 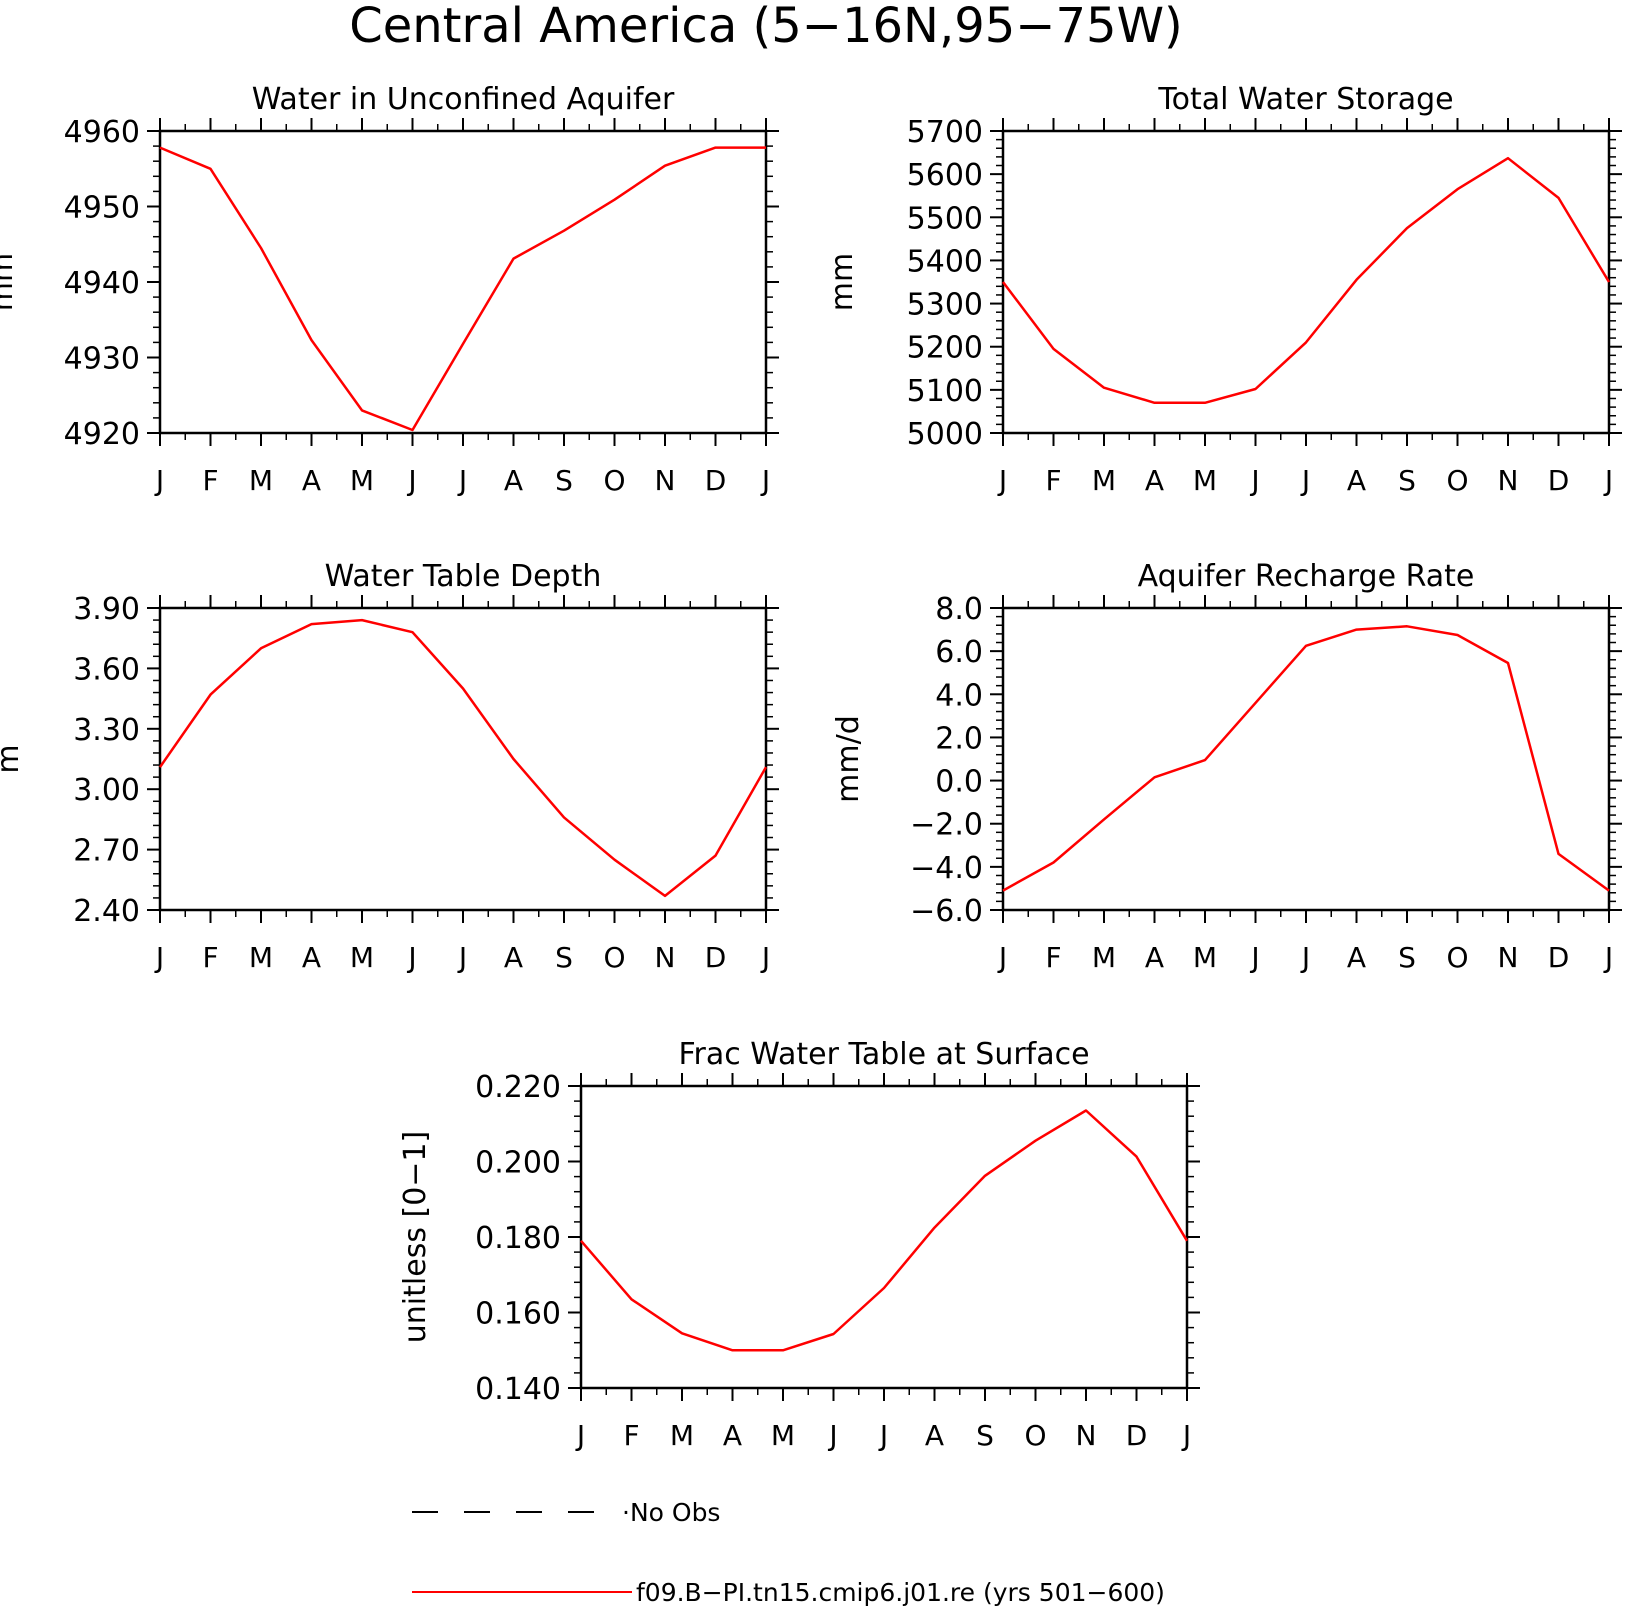 What do you see at coordinates (959, 782) in the screenshot?
I see `y-tick-label: 0.0` at bounding box center [959, 782].